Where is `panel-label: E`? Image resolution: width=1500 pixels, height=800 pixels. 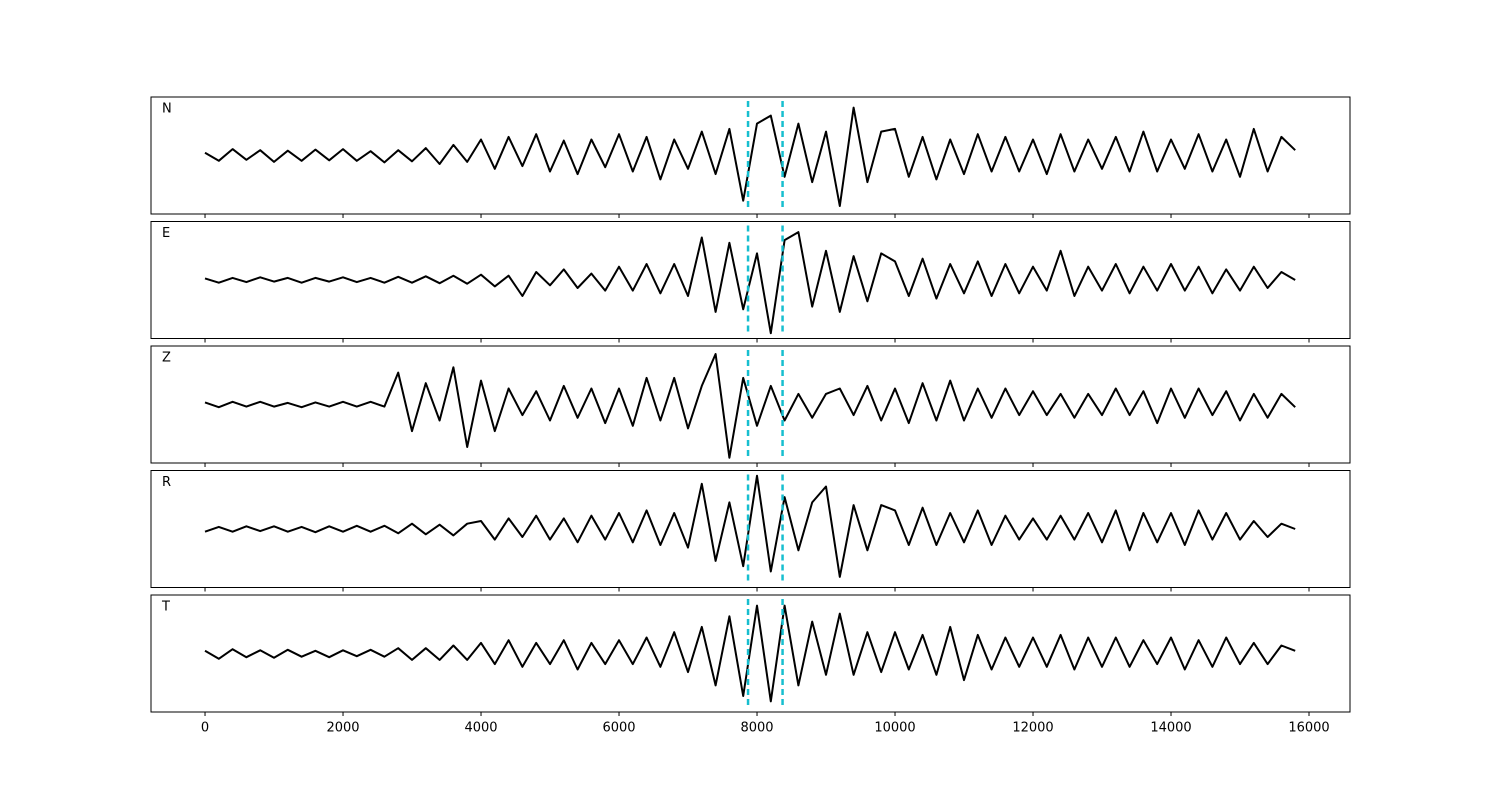 panel-label: E is located at coordinates (166, 233).